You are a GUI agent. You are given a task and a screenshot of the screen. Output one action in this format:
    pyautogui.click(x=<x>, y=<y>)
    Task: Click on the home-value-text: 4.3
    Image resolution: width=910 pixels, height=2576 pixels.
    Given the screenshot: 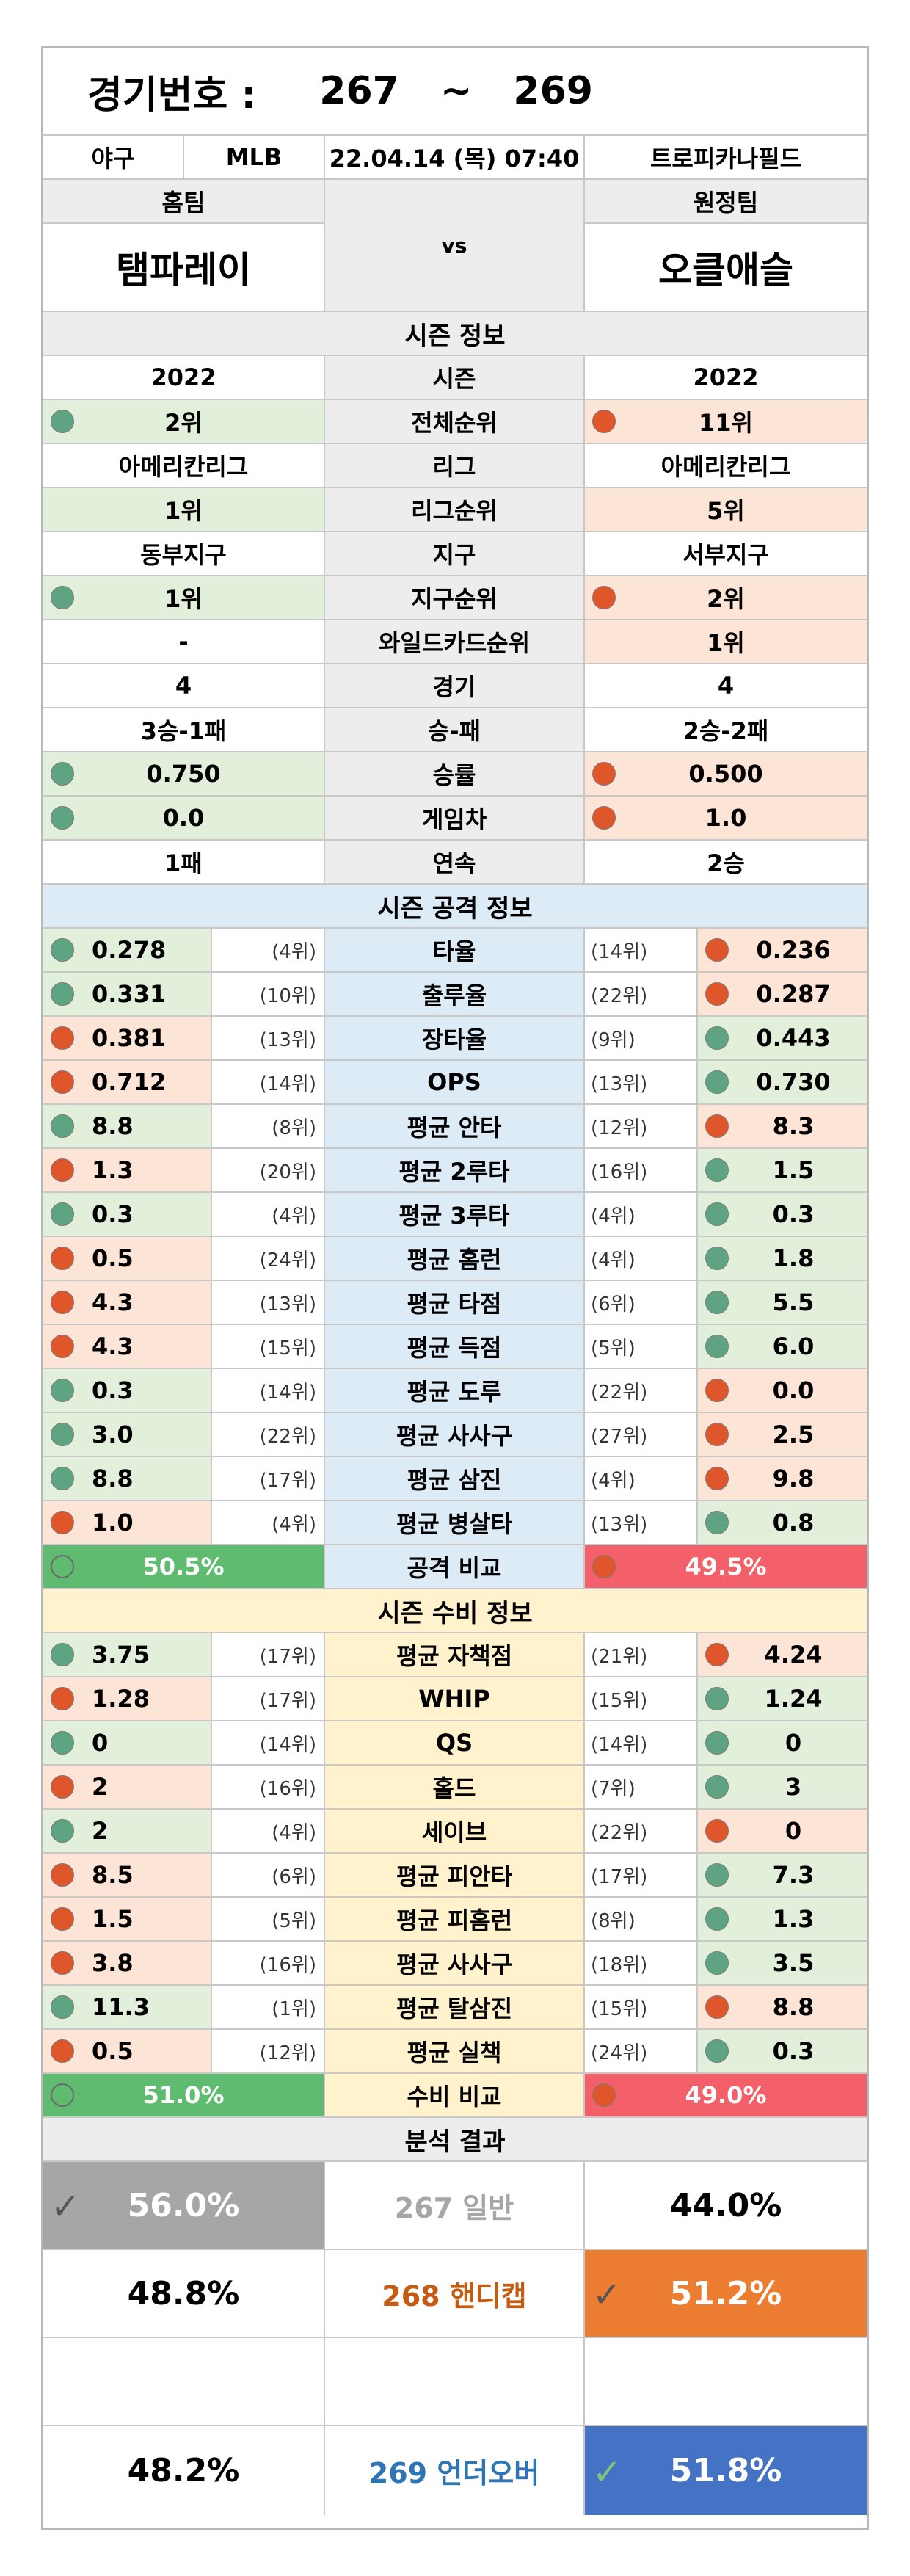 What is the action you would take?
    pyautogui.click(x=113, y=1302)
    